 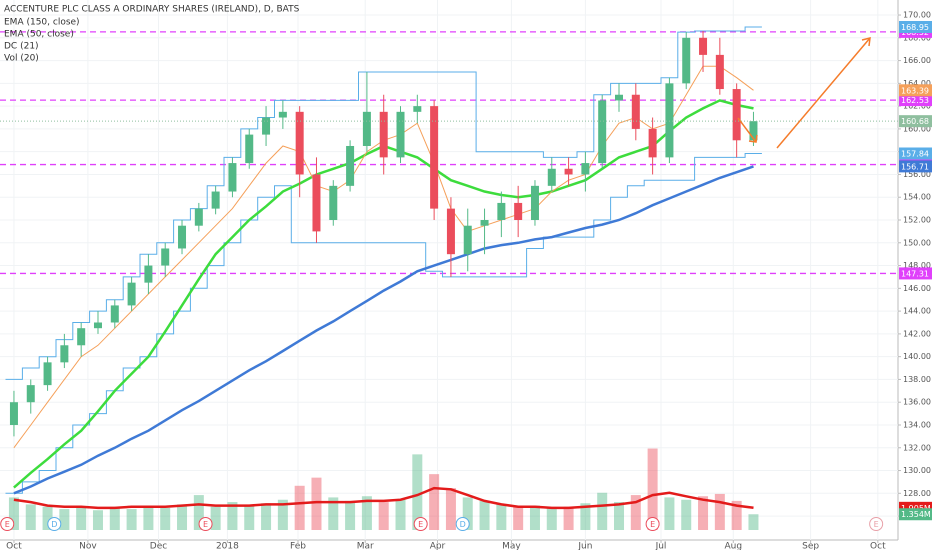 I want to click on x-tick-label: Sep, so click(x=810, y=546).